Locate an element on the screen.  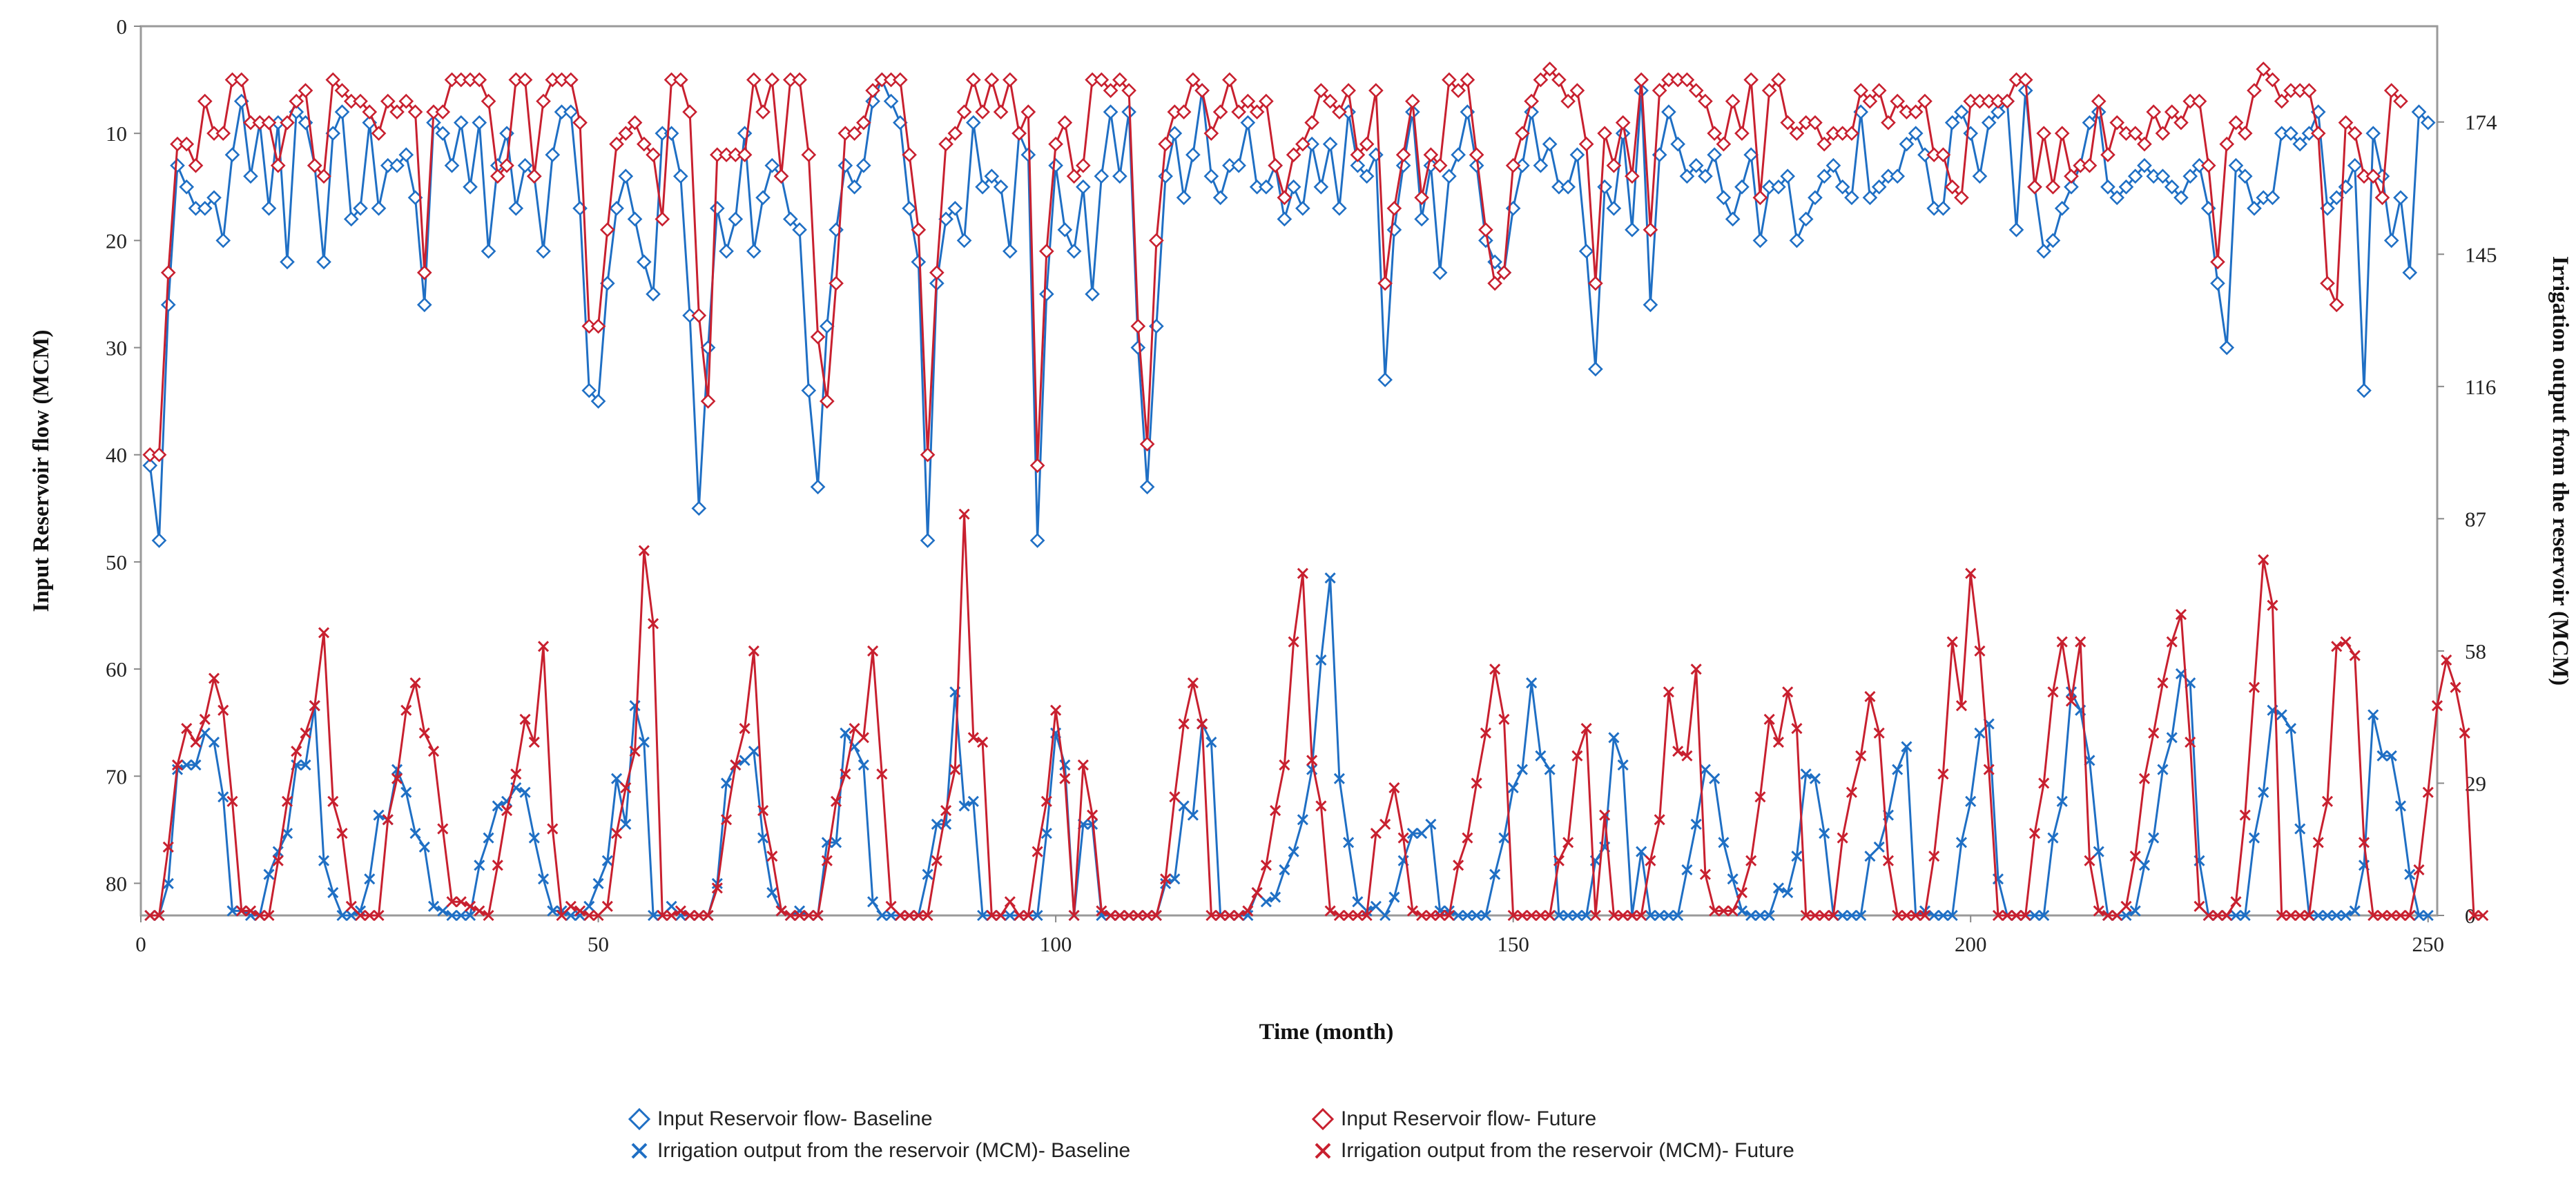
left-tick-label: 60 is located at coordinates (117, 669).